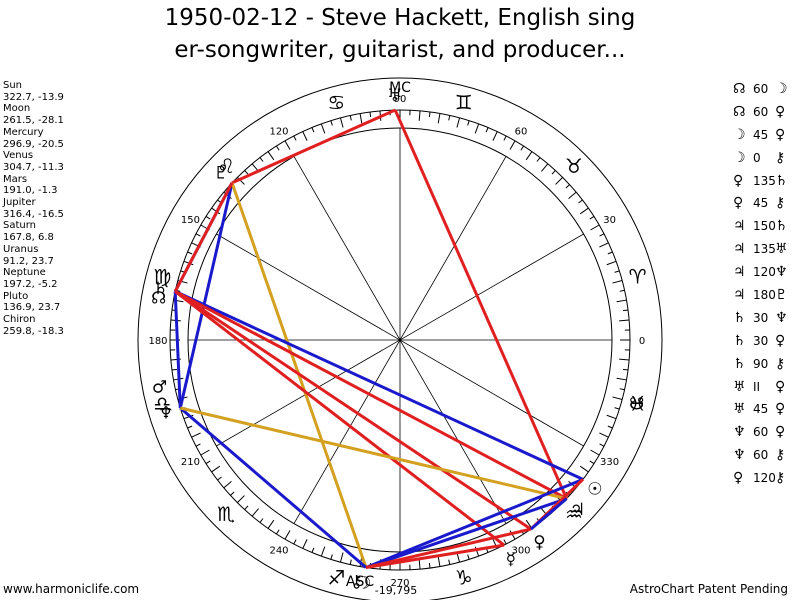  I want to click on aspect-first-body-icon: ☽, so click(739, 157).